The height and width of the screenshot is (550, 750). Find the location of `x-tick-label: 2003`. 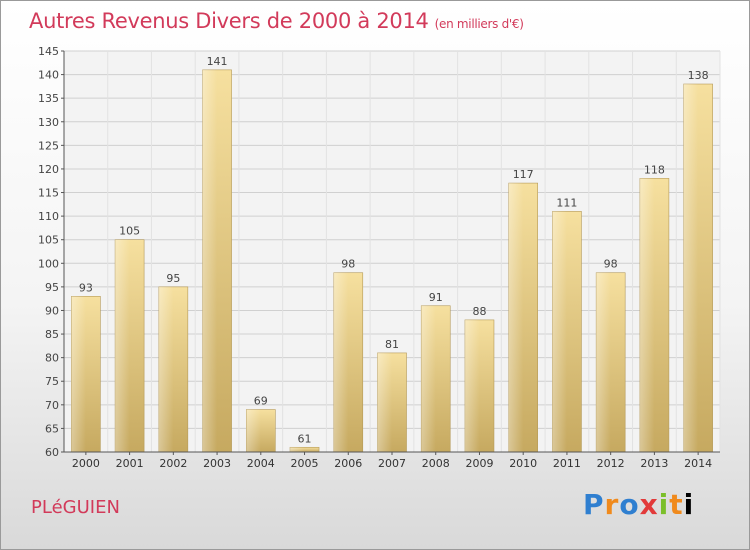

x-tick-label: 2003 is located at coordinates (217, 463).